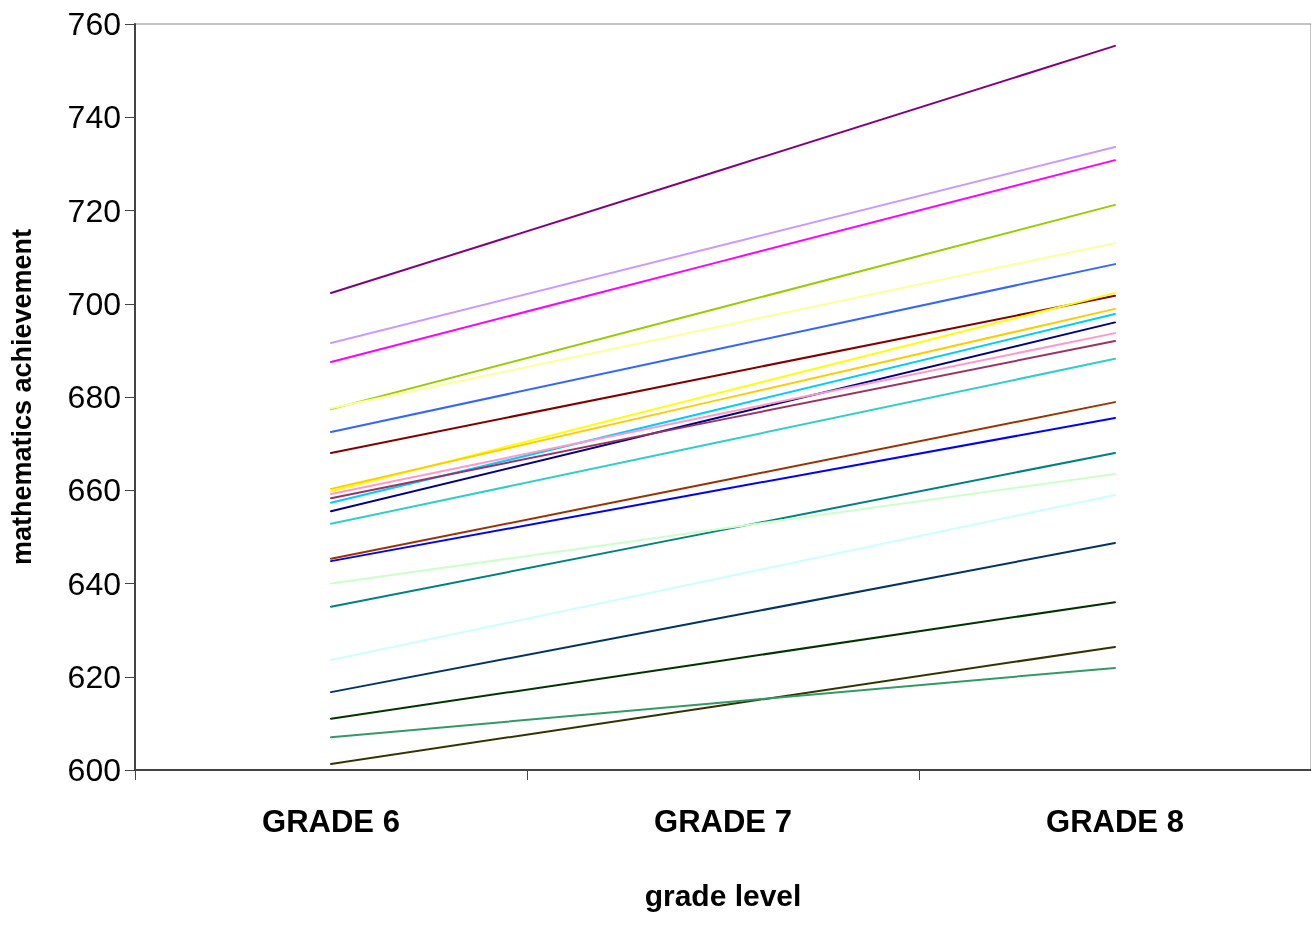 This screenshot has height=934, width=1311. Describe the element at coordinates (1115, 821) in the screenshot. I see `x-tick-label: GRADE 8` at that location.